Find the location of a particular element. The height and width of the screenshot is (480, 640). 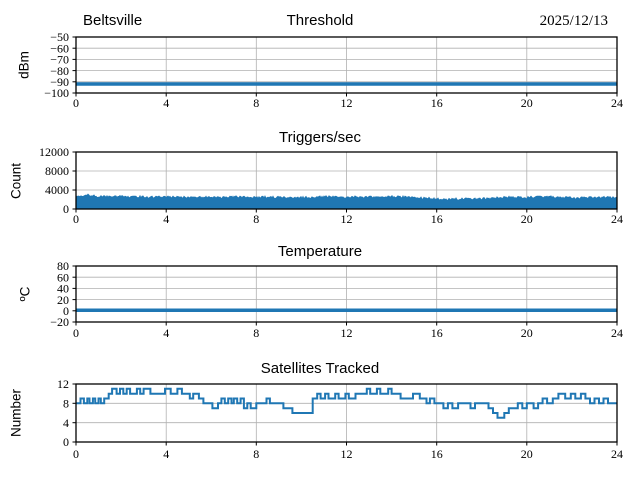

y-tick-label: −70 is located at coordinates (59, 60).